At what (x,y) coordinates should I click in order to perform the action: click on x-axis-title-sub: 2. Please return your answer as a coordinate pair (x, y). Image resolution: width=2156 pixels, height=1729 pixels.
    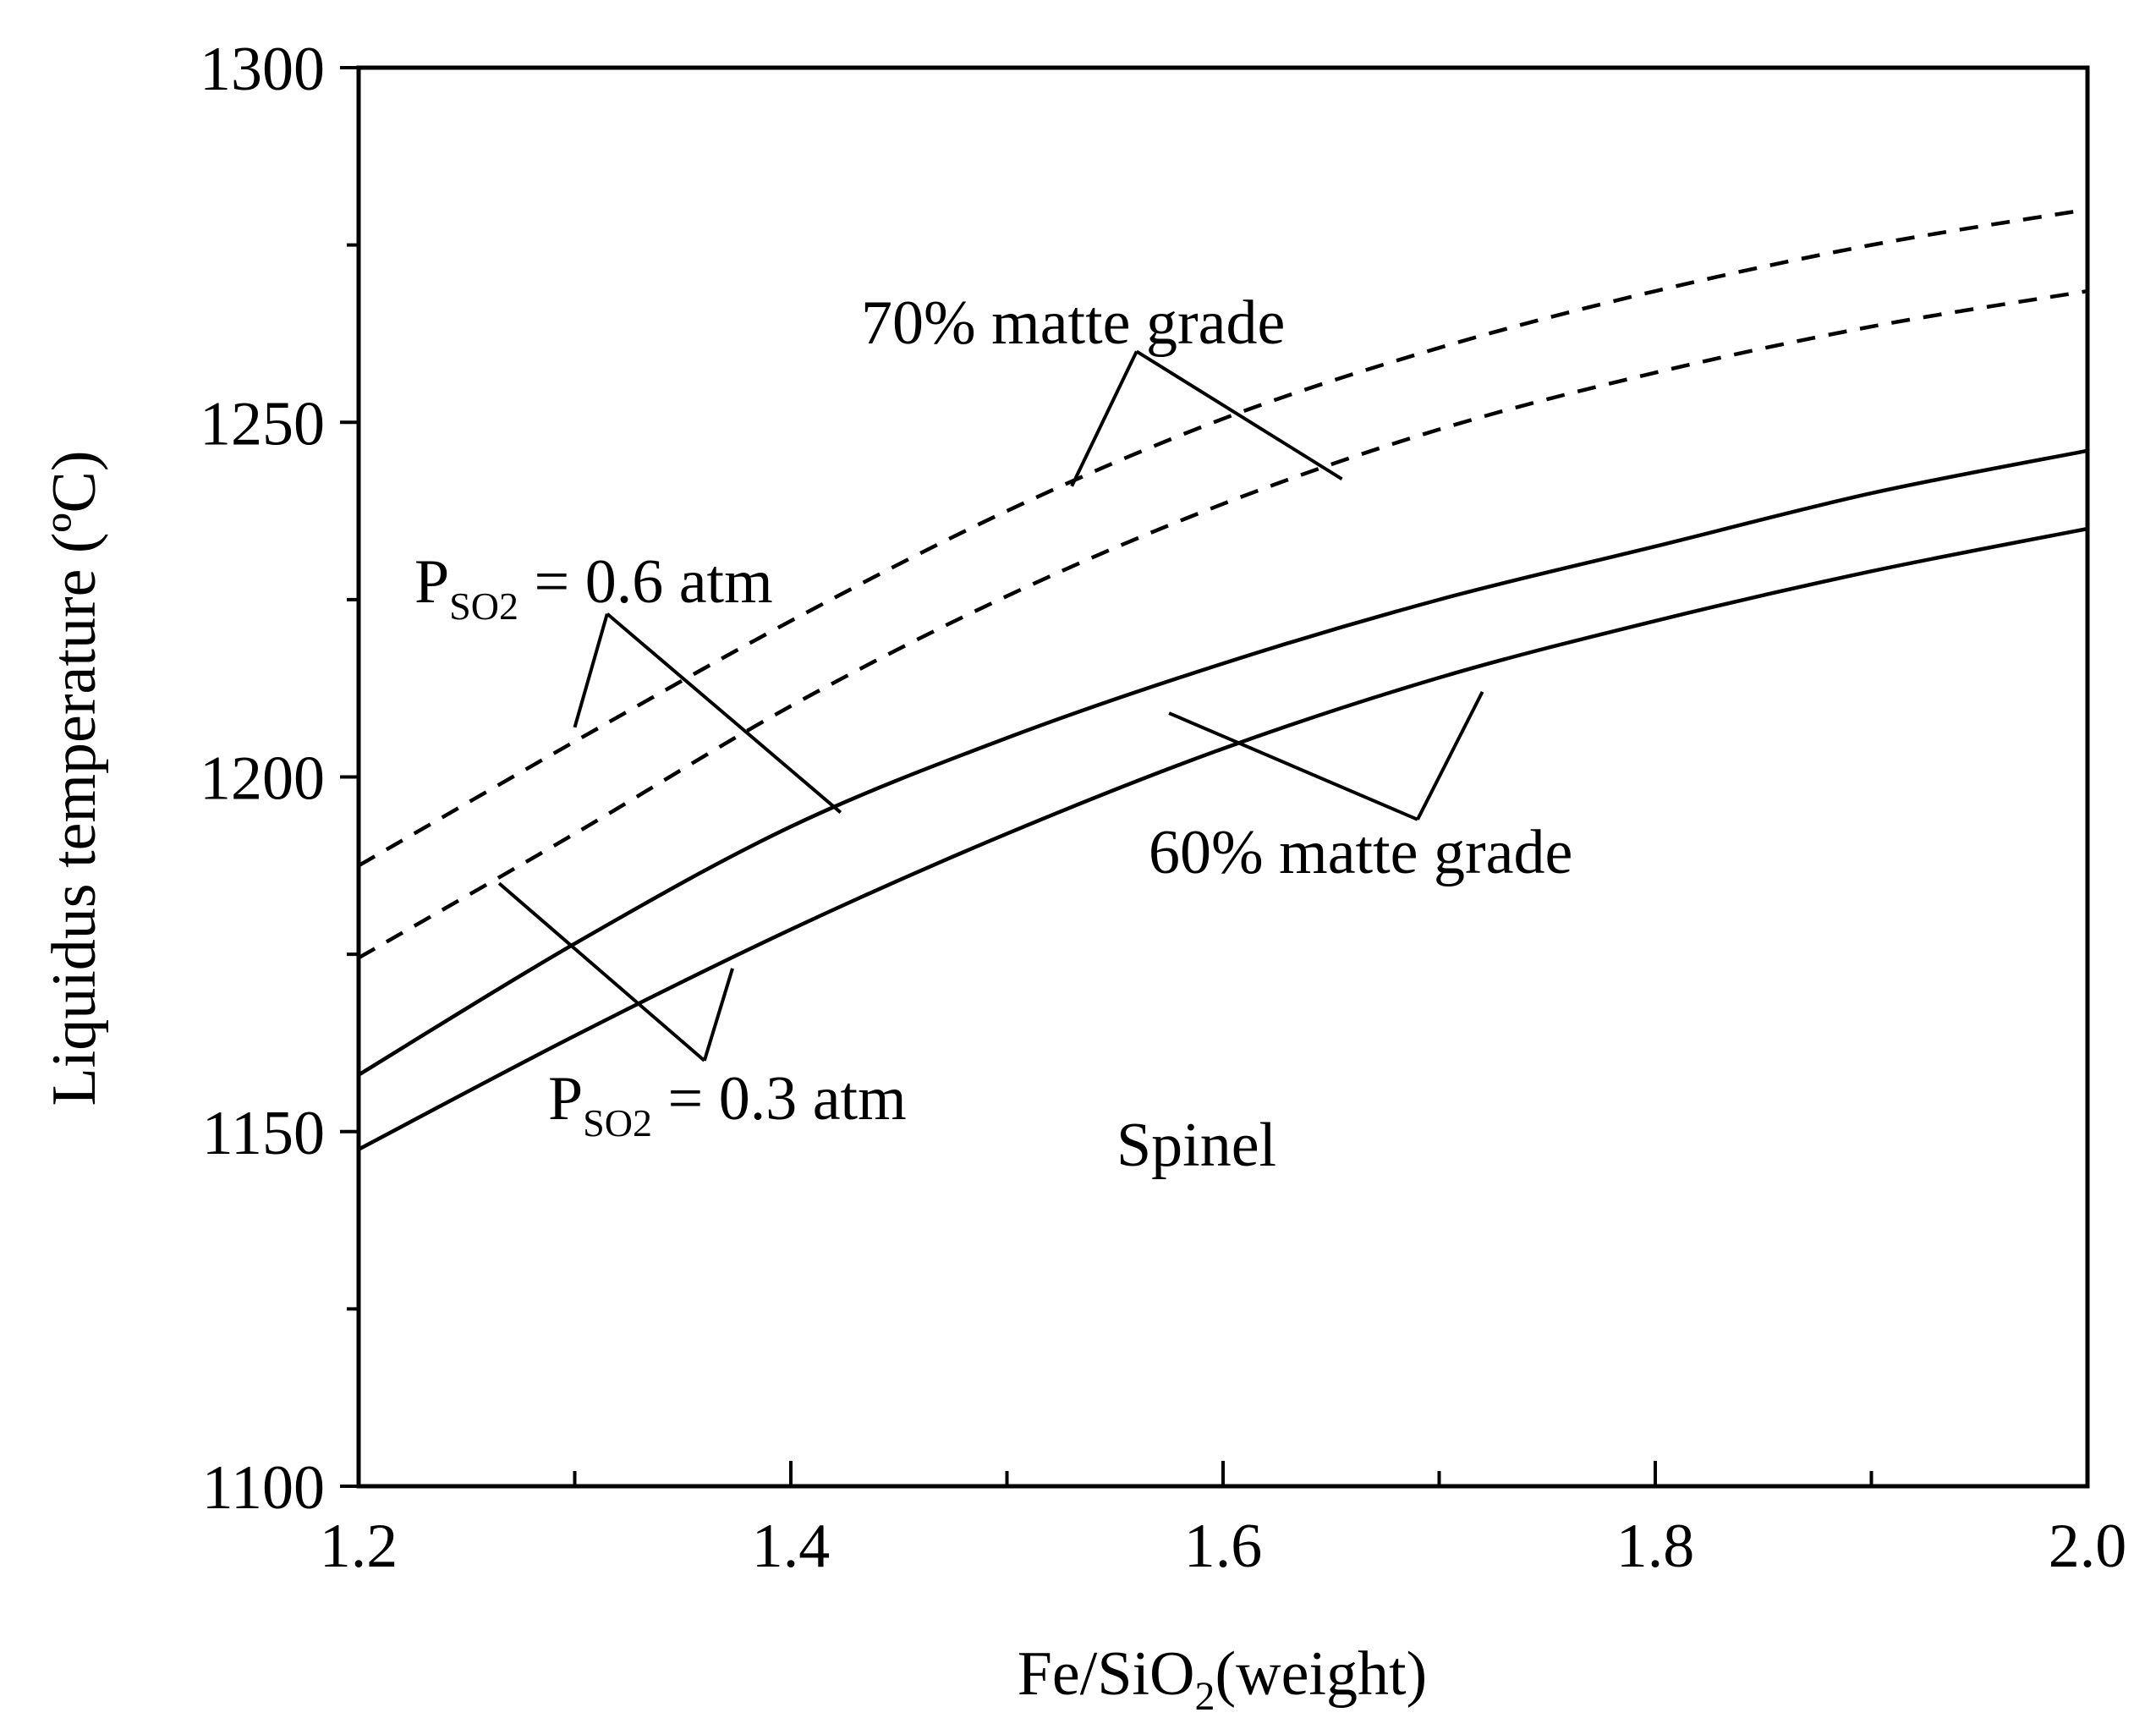
    Looking at the image, I should click on (1205, 1696).